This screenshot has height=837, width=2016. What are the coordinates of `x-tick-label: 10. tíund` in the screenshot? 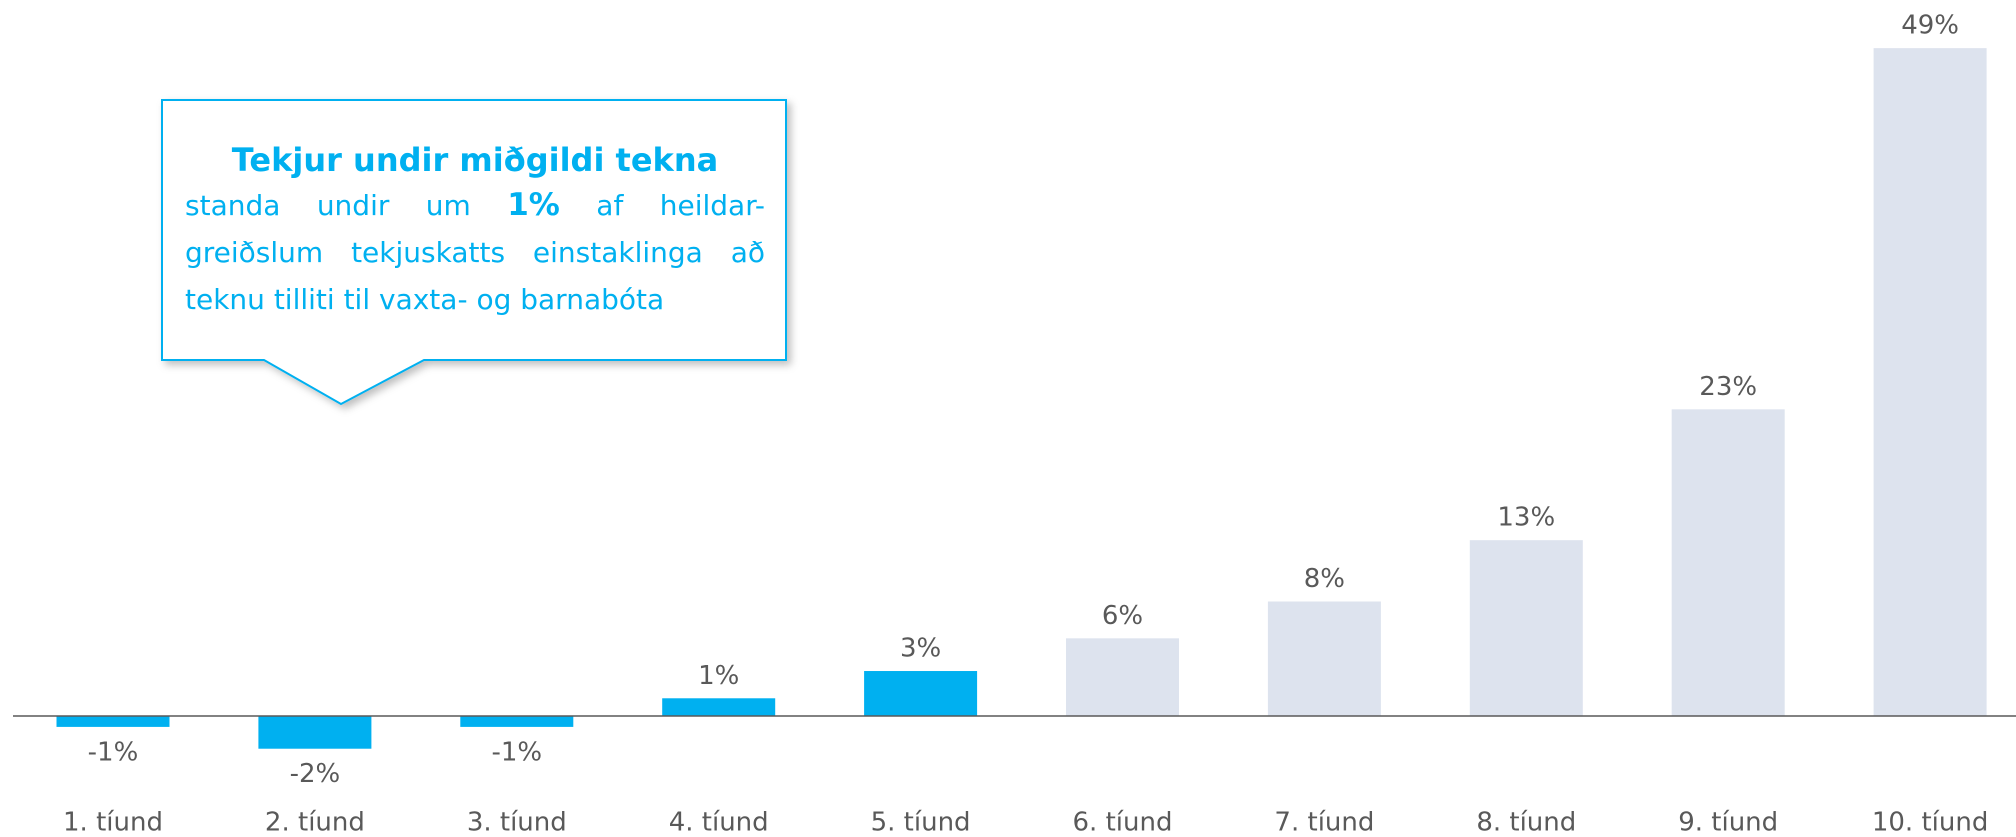 It's located at (1930, 822).